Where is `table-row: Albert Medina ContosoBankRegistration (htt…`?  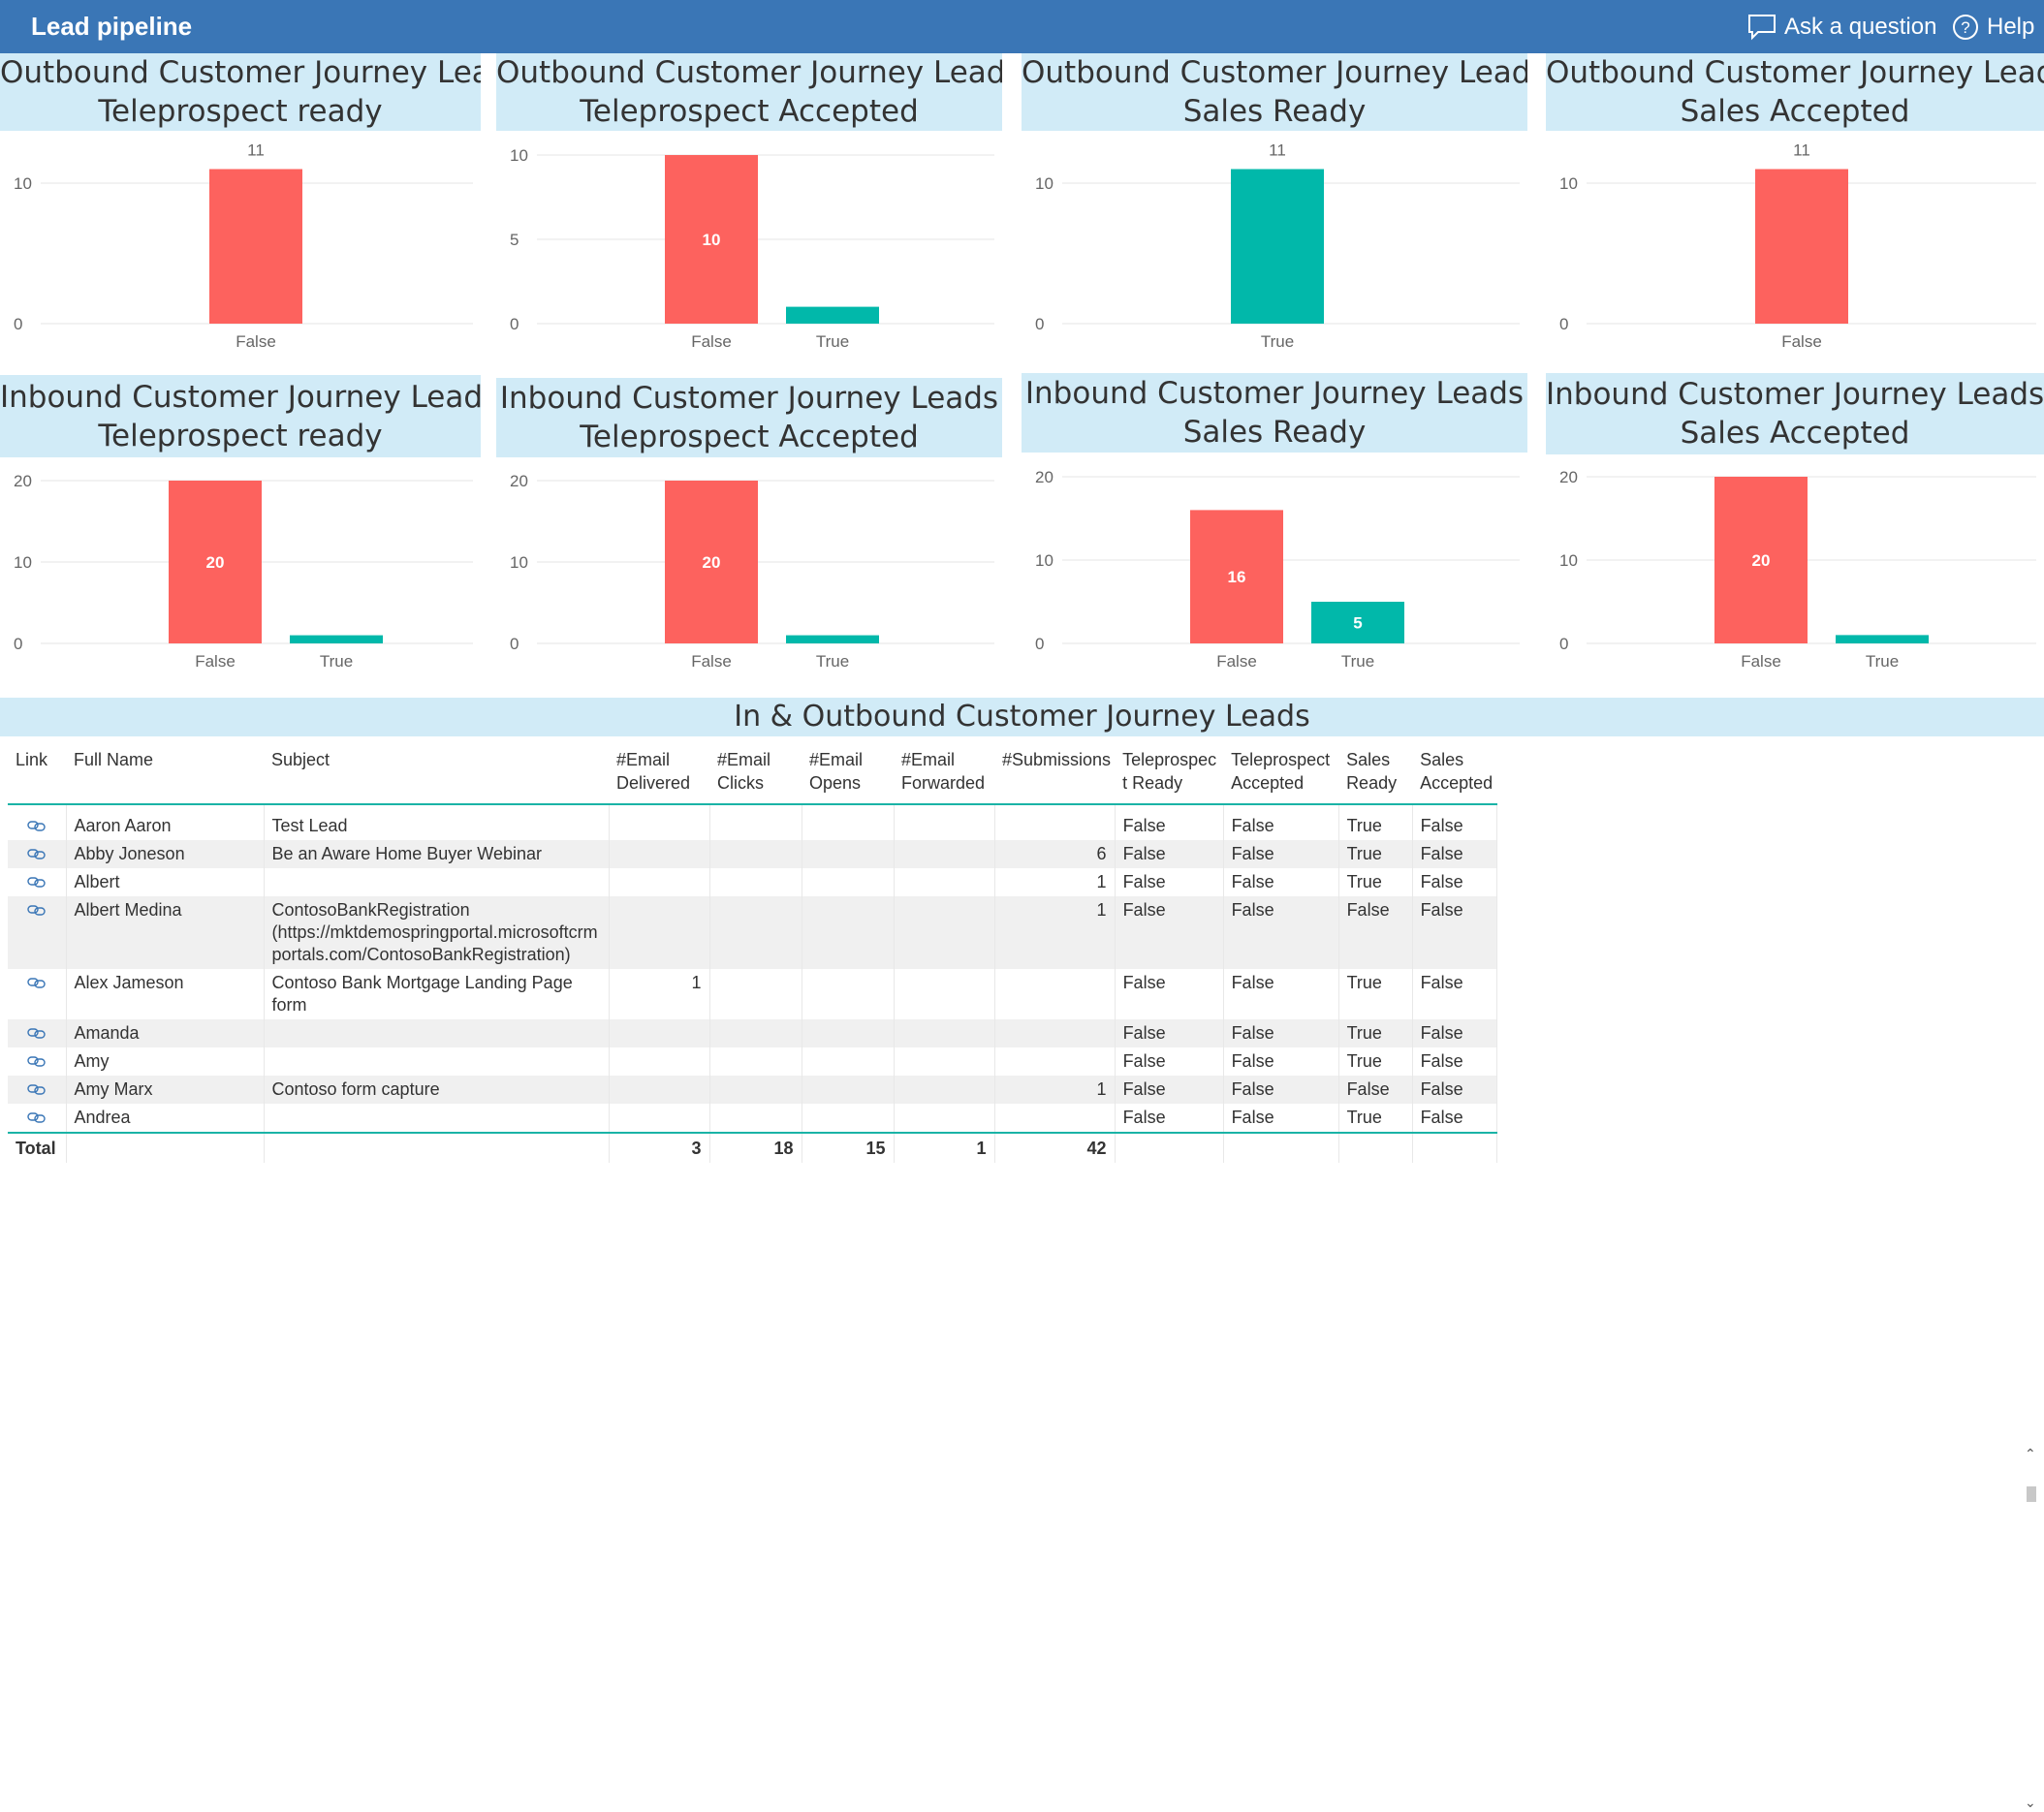 table-row: Albert Medina ContosoBankRegistration (htt… is located at coordinates (752, 932).